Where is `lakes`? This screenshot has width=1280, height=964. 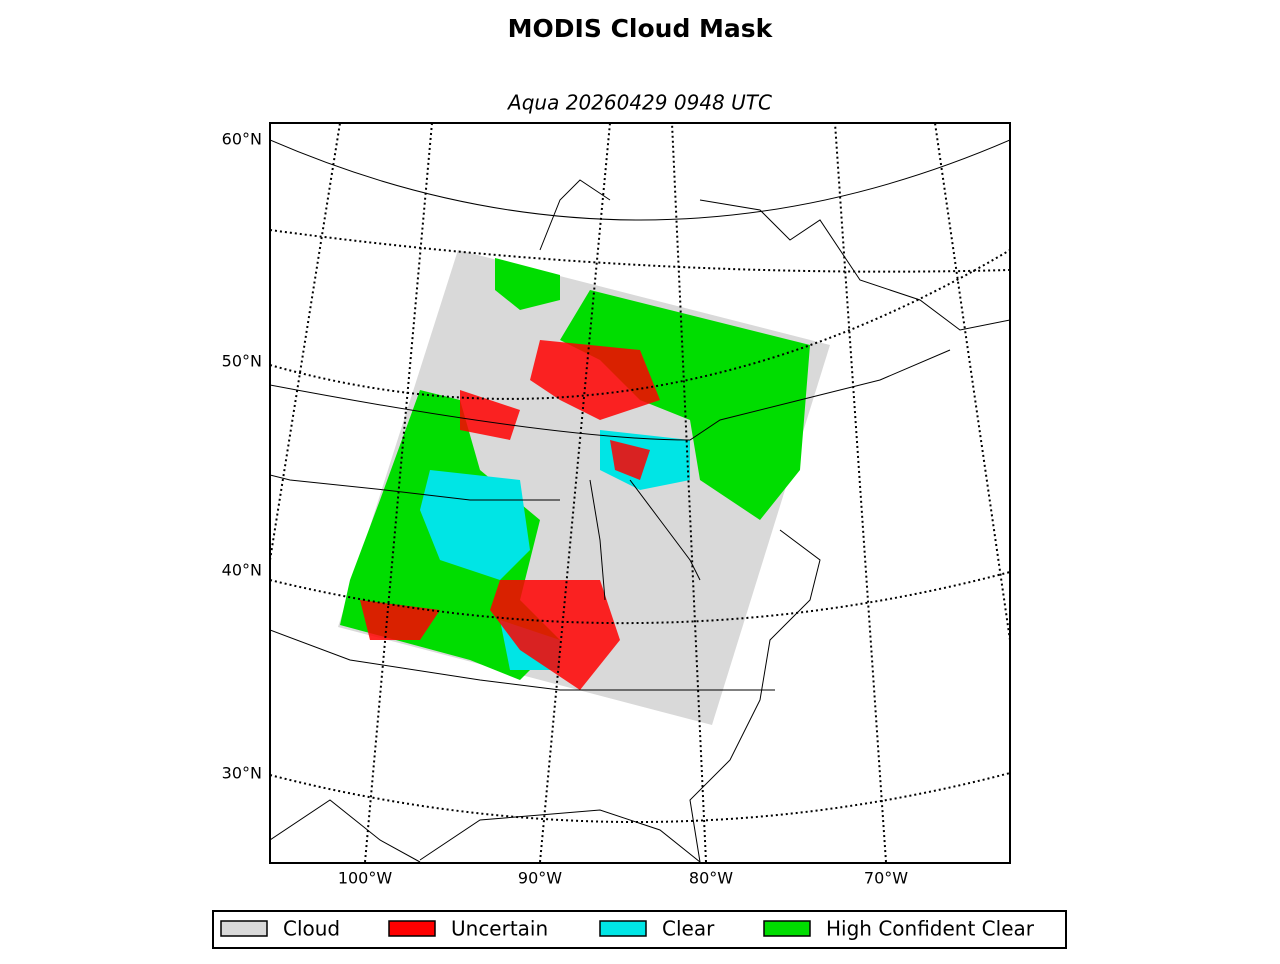
lakes is located at coordinates (645, 540).